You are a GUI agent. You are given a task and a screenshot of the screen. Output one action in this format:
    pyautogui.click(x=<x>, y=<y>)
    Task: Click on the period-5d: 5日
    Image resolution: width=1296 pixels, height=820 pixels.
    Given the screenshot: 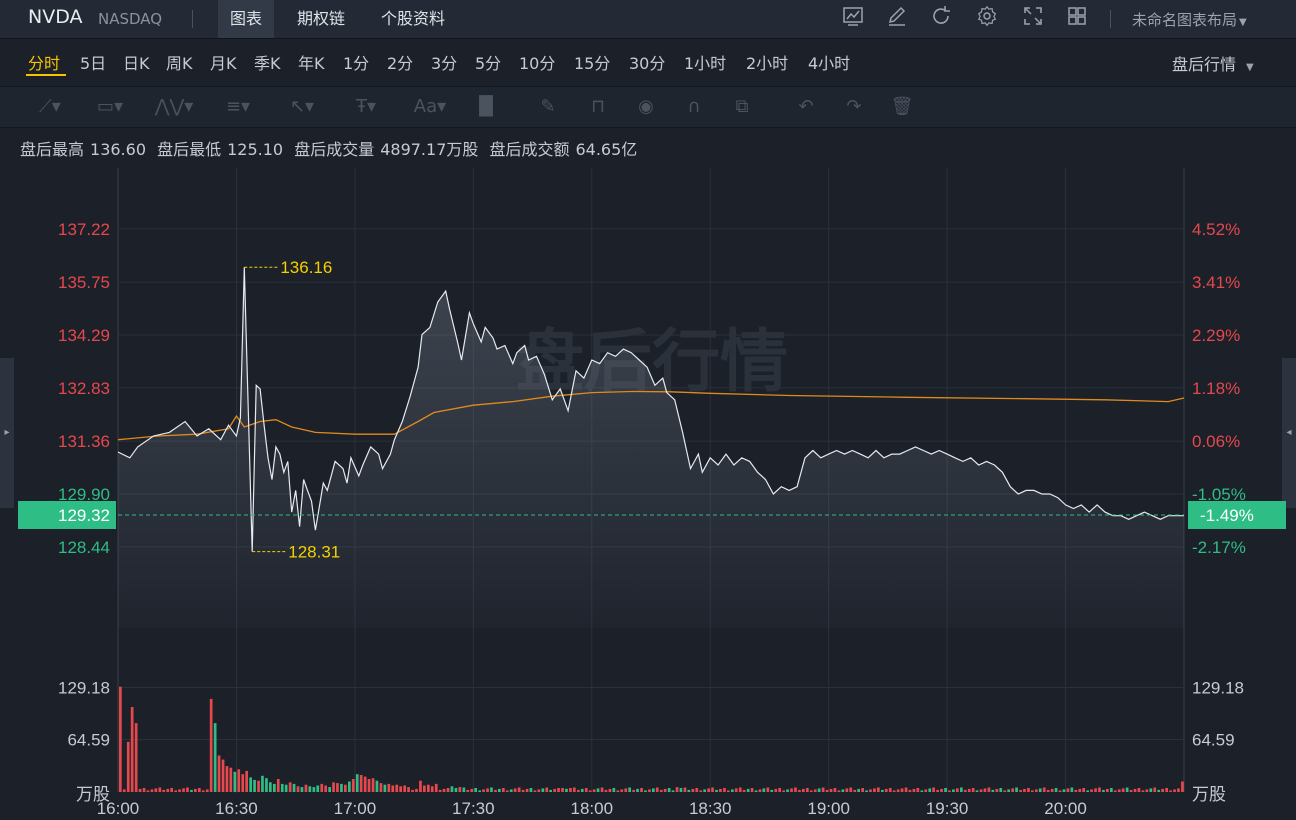 What is the action you would take?
    pyautogui.click(x=93, y=63)
    